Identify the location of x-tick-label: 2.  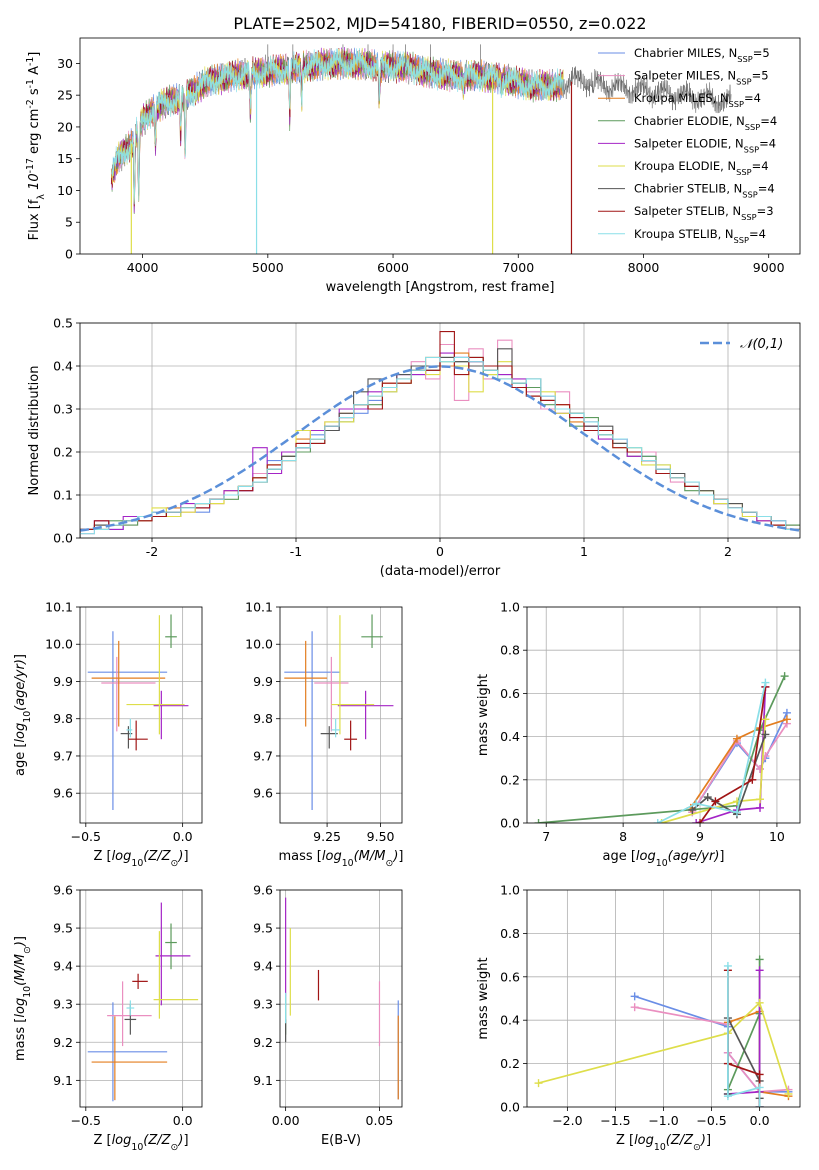
(728, 551).